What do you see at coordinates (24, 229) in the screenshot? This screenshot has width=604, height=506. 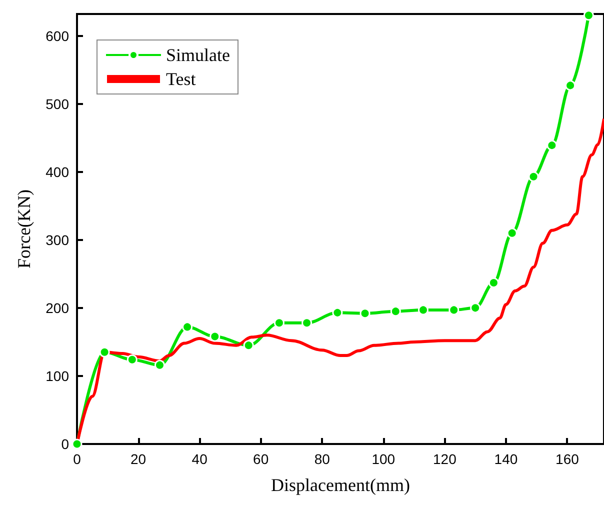 I see `y-axis-title: Force(KN)` at bounding box center [24, 229].